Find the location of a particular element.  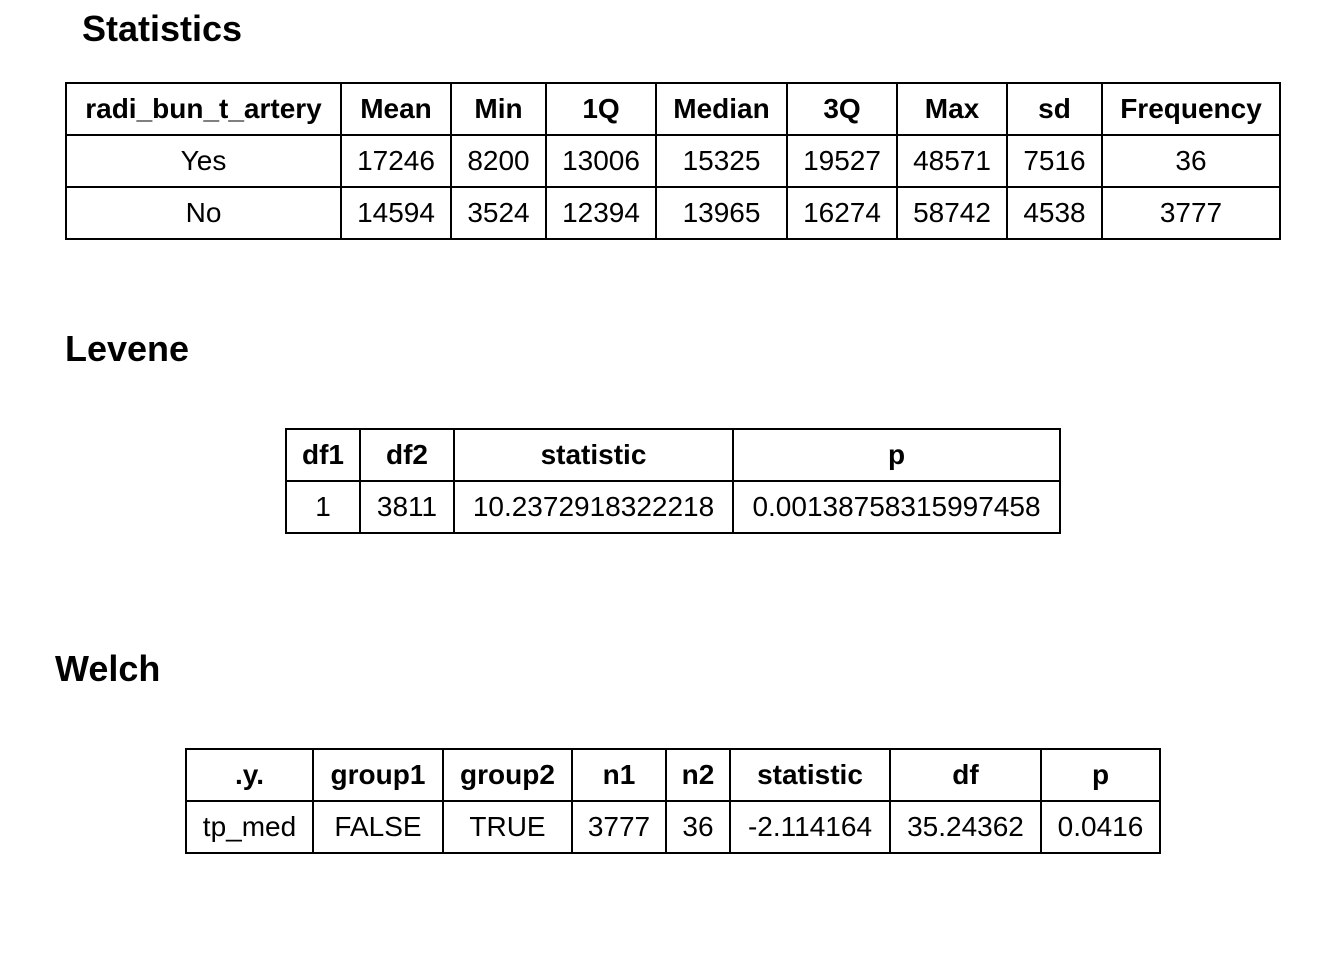

table-cell: 3811 is located at coordinates (407, 507).